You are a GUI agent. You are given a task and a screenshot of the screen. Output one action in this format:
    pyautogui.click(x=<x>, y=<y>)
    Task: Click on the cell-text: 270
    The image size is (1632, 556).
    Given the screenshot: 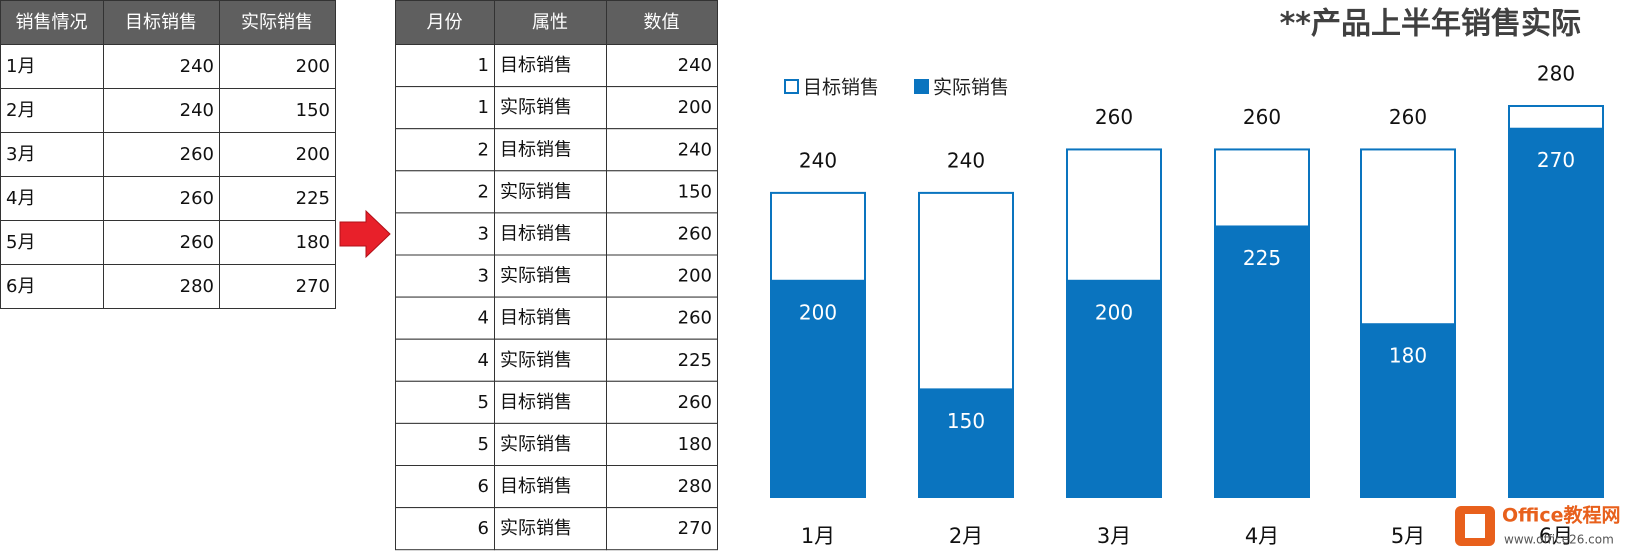 What is the action you would take?
    pyautogui.click(x=313, y=286)
    